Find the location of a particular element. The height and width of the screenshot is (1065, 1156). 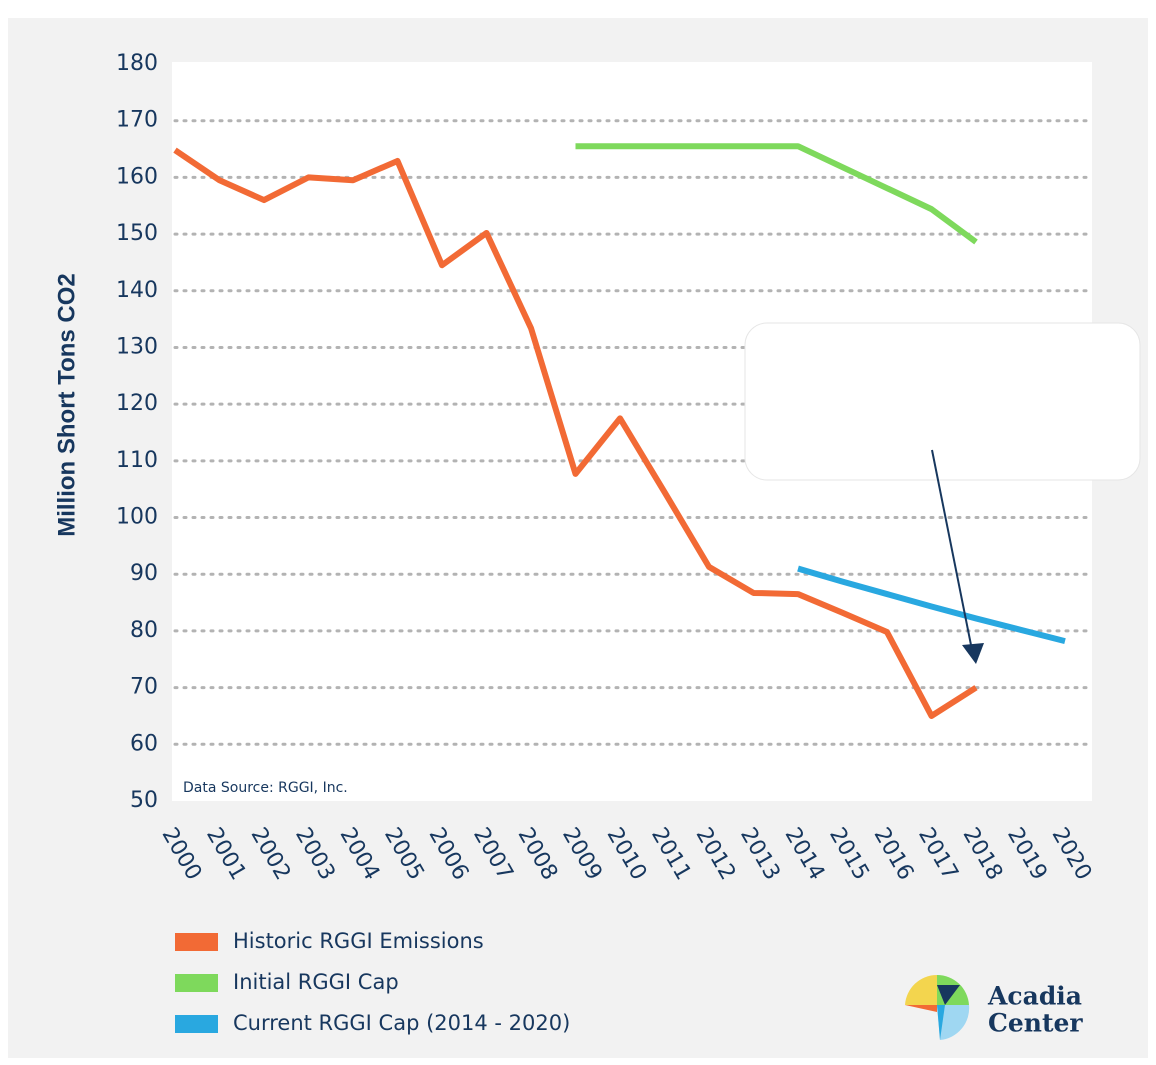

legend-label: Historic RGGI Emissions is located at coordinates (358, 941).